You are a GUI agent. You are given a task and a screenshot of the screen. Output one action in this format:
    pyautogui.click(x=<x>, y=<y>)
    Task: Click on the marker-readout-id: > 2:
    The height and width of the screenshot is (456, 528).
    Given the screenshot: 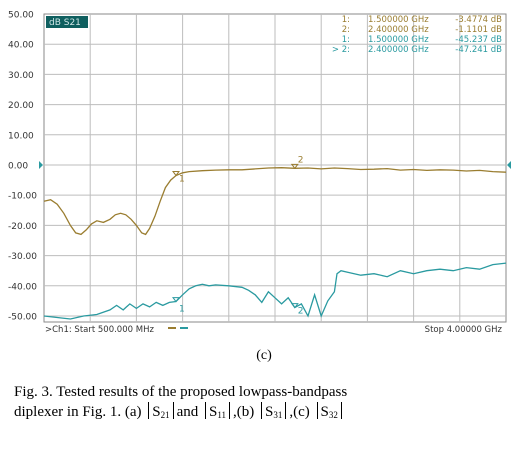 What is the action you would take?
    pyautogui.click(x=341, y=50)
    